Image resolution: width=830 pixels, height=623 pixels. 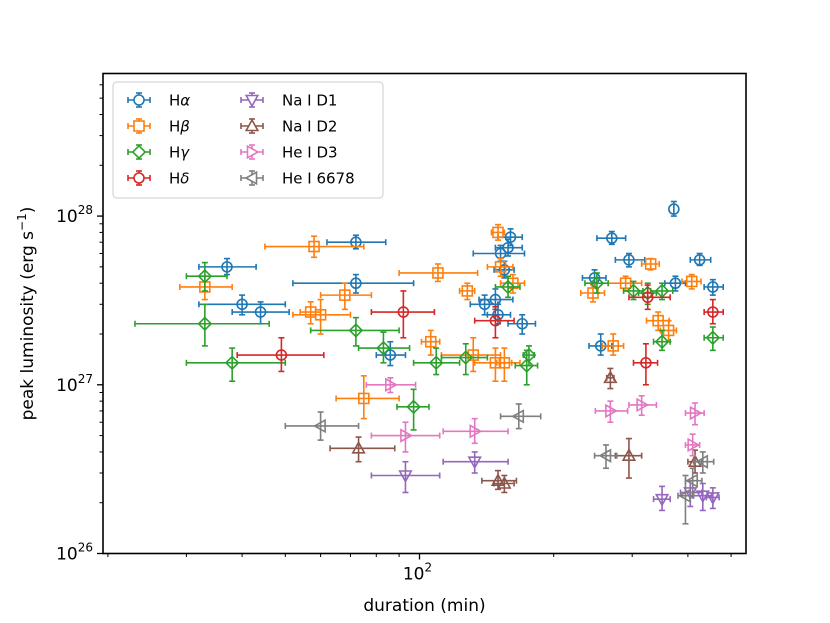 I want to click on legend-label: Hδ, so click(x=179, y=179).